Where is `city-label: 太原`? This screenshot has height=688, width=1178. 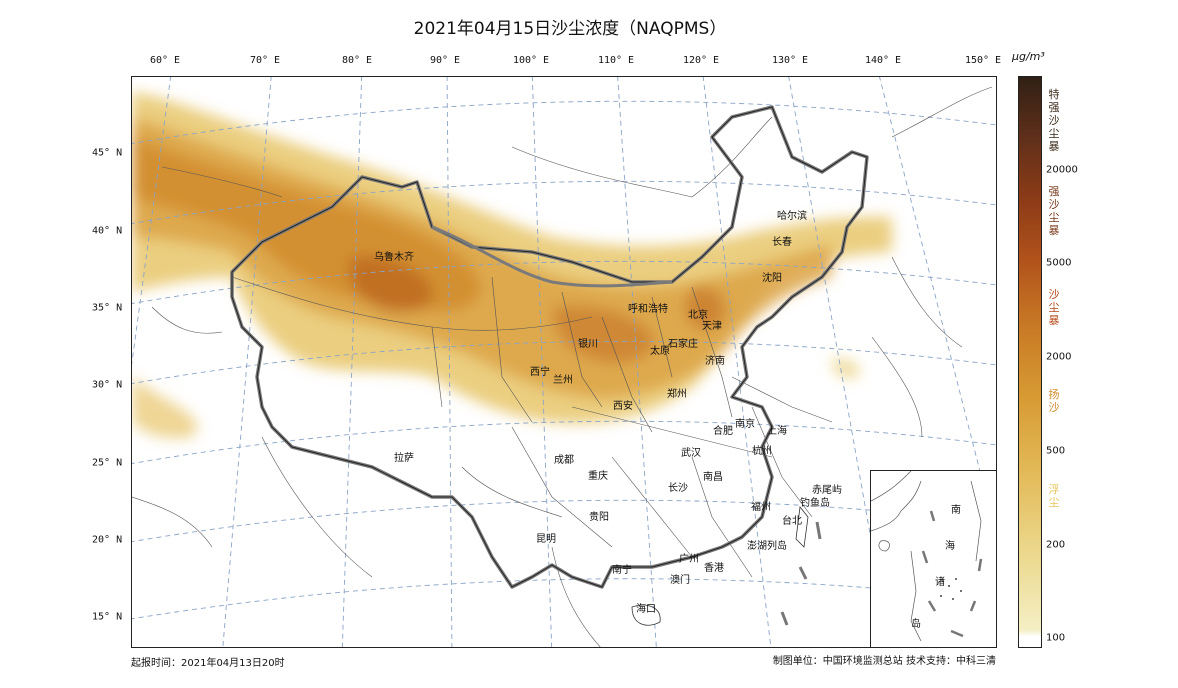 city-label: 太原 is located at coordinates (660, 350).